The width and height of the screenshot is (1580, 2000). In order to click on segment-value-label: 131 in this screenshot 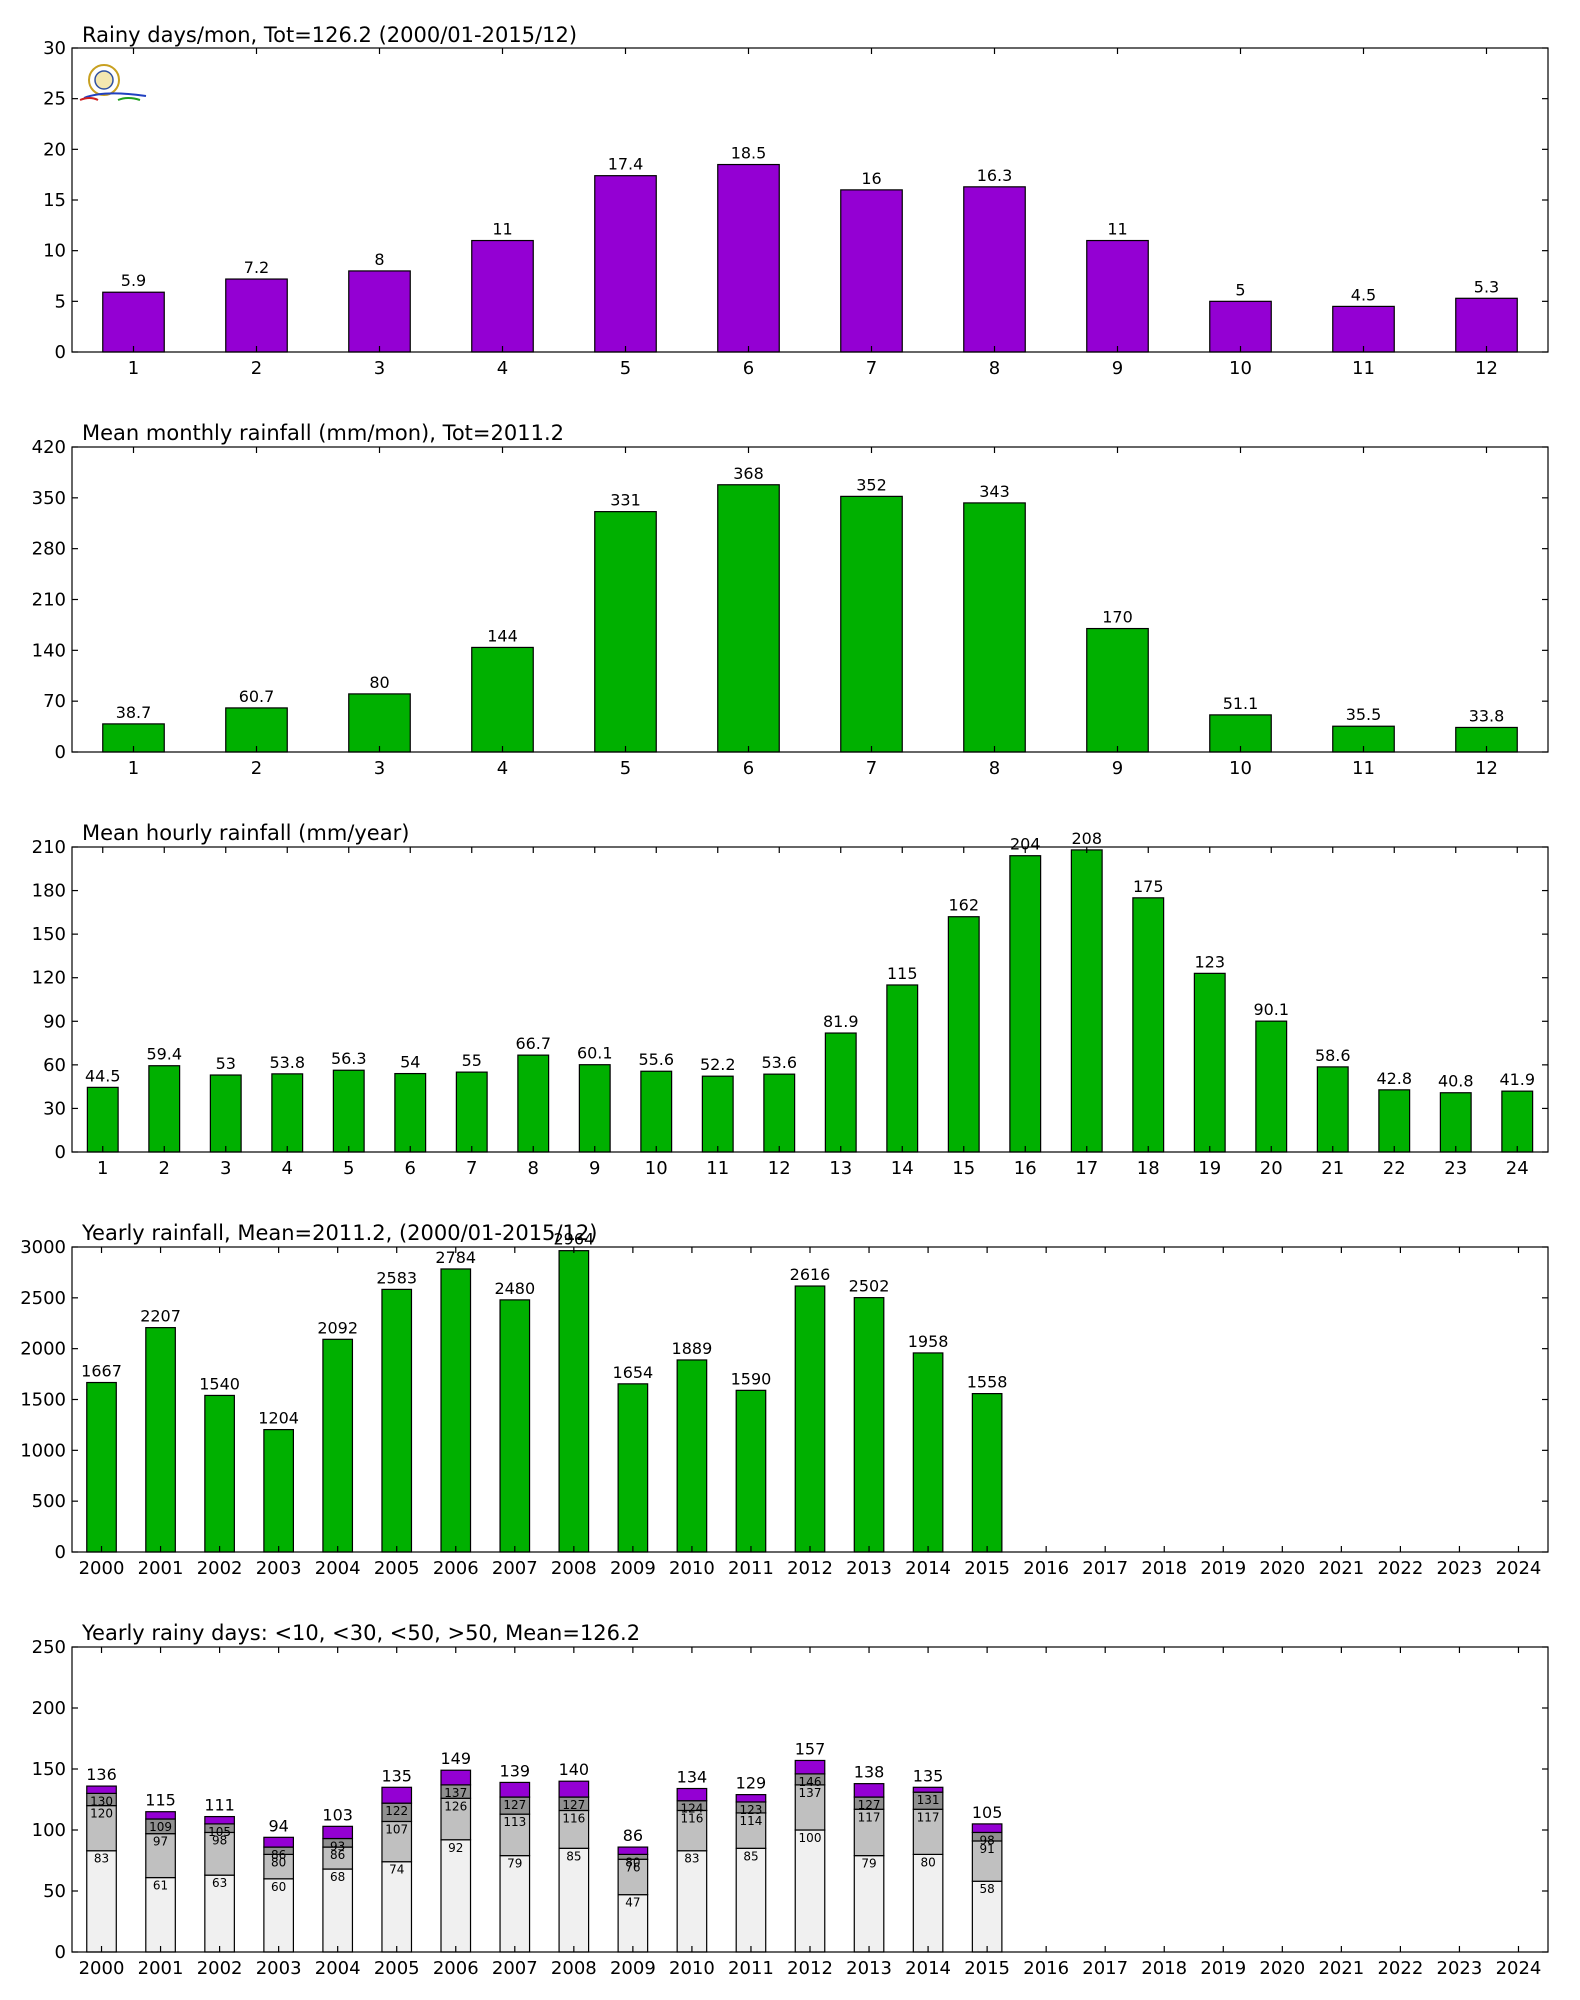, I will do `click(928, 1800)`.